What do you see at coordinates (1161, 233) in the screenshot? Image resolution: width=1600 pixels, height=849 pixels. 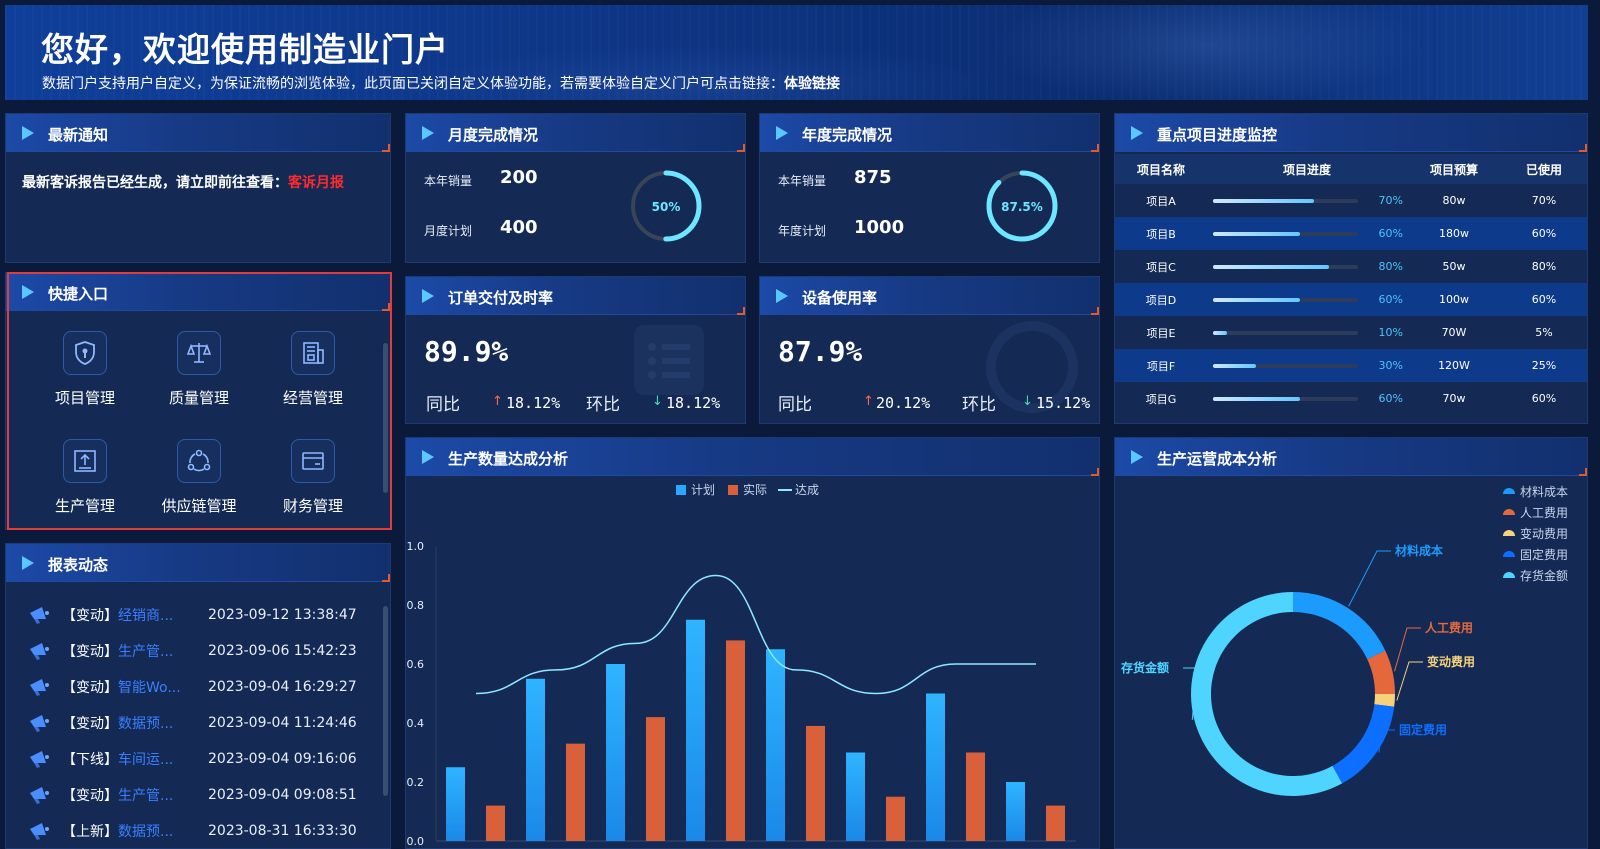 I see `project-name: 项目B` at bounding box center [1161, 233].